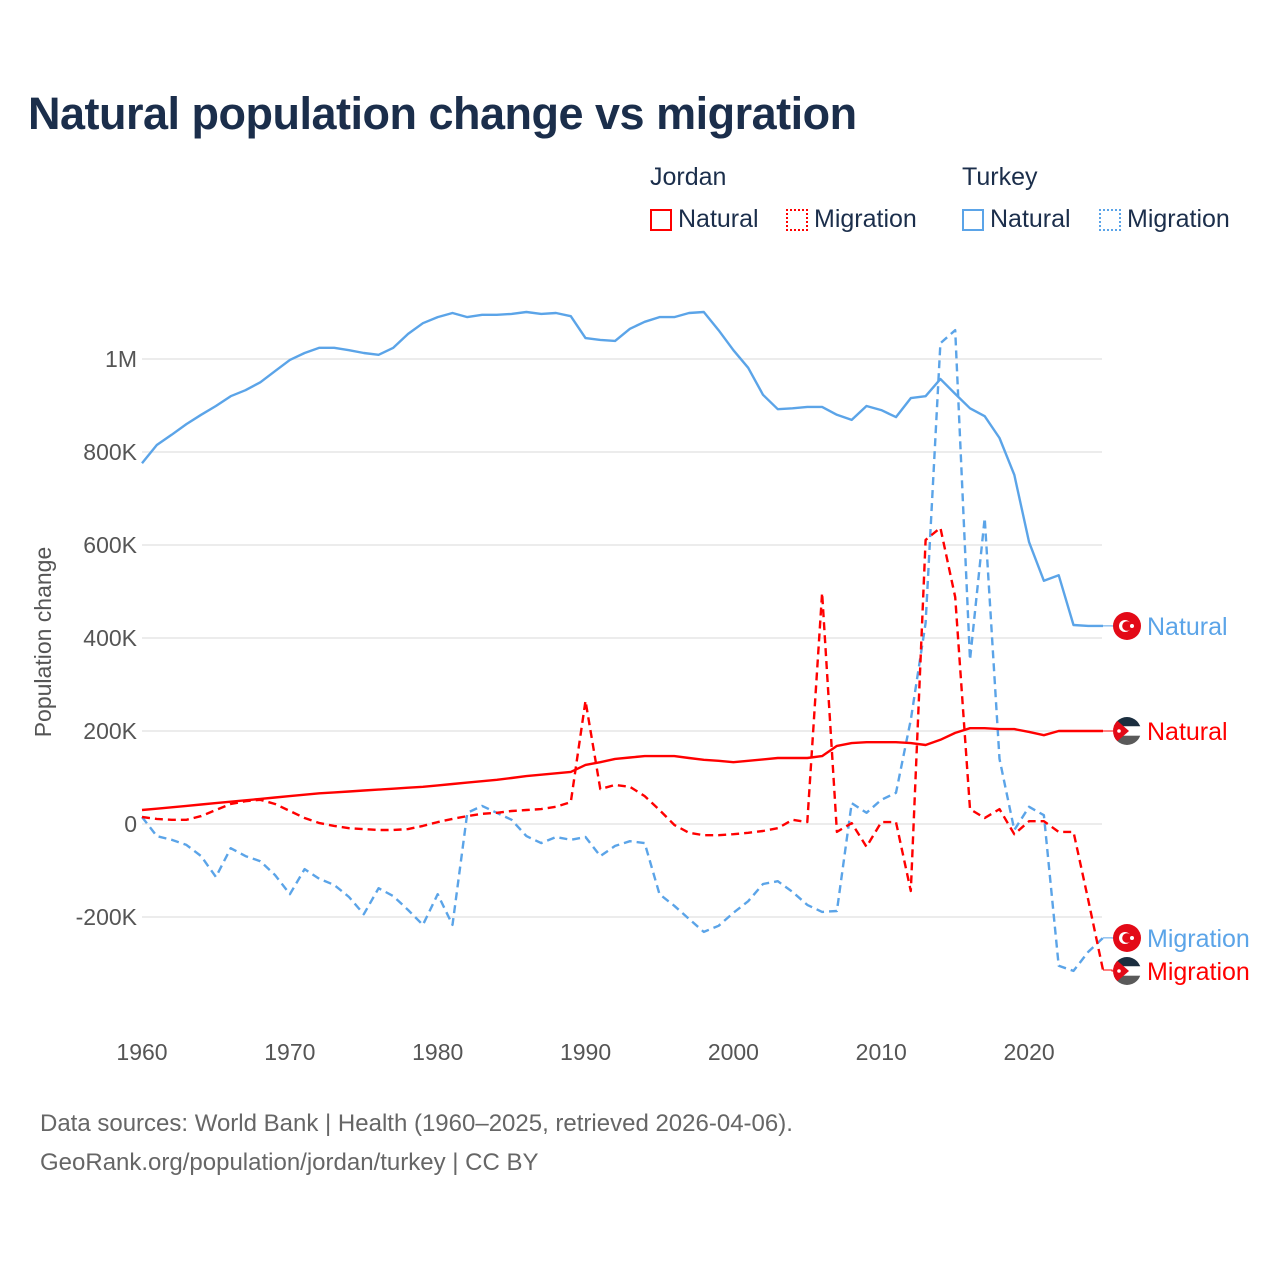 The height and width of the screenshot is (1280, 1280). Describe the element at coordinates (110, 731) in the screenshot. I see `y-tick-label: 200K` at that location.